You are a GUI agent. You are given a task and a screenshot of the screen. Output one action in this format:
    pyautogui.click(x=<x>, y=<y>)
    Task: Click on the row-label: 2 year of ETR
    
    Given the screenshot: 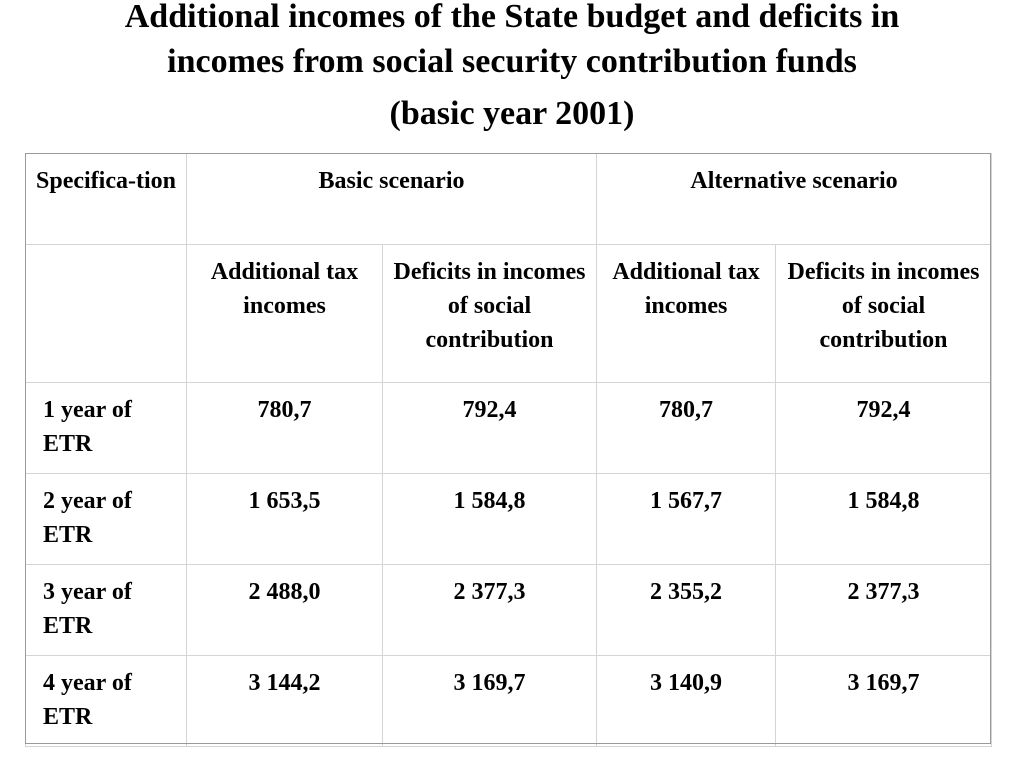 What is the action you would take?
    pyautogui.click(x=106, y=519)
    